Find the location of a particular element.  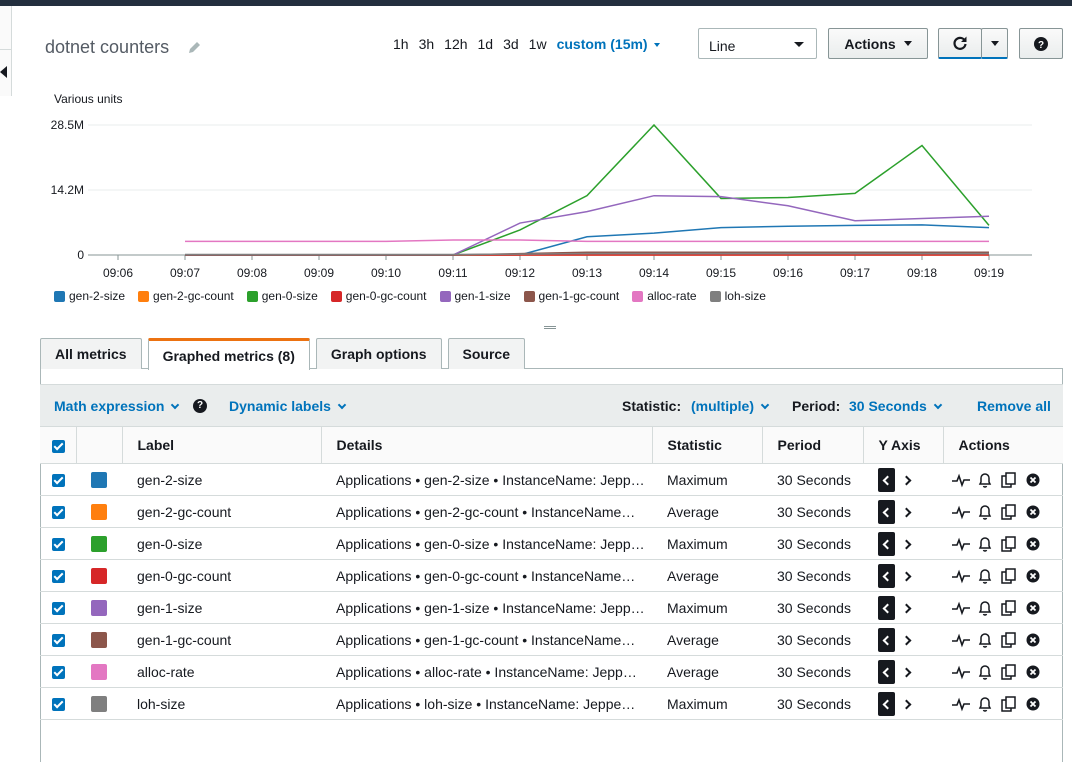

legend-item: gen-0-size is located at coordinates (282, 296).